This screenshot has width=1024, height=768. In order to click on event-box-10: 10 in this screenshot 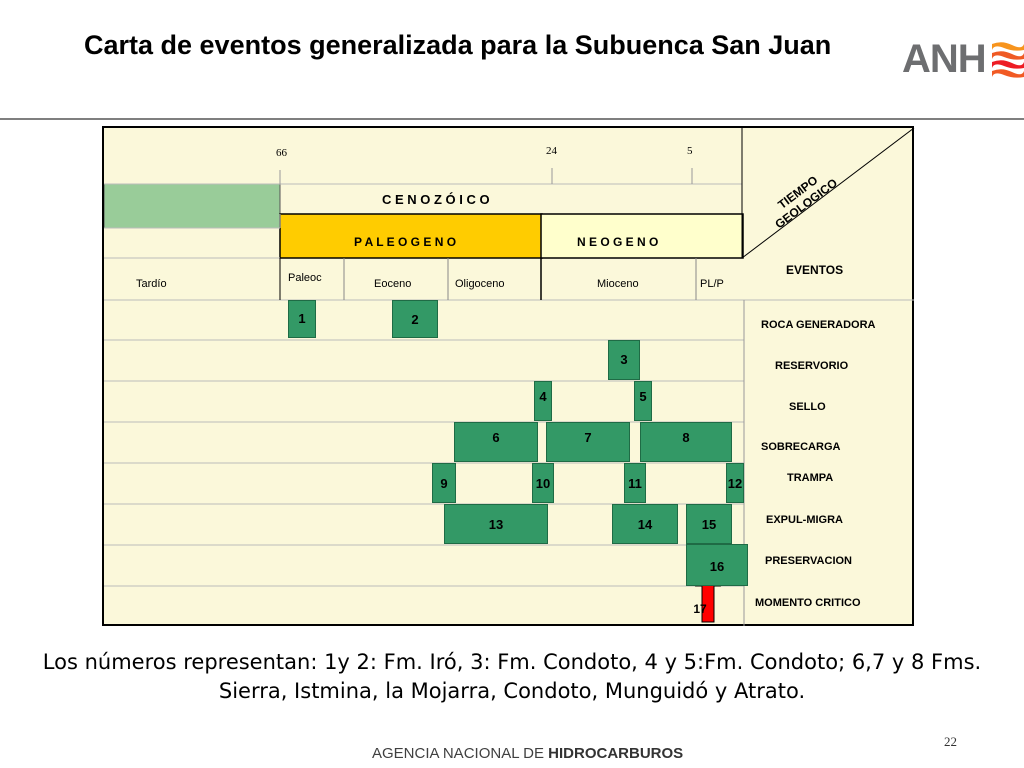, I will do `click(543, 483)`.